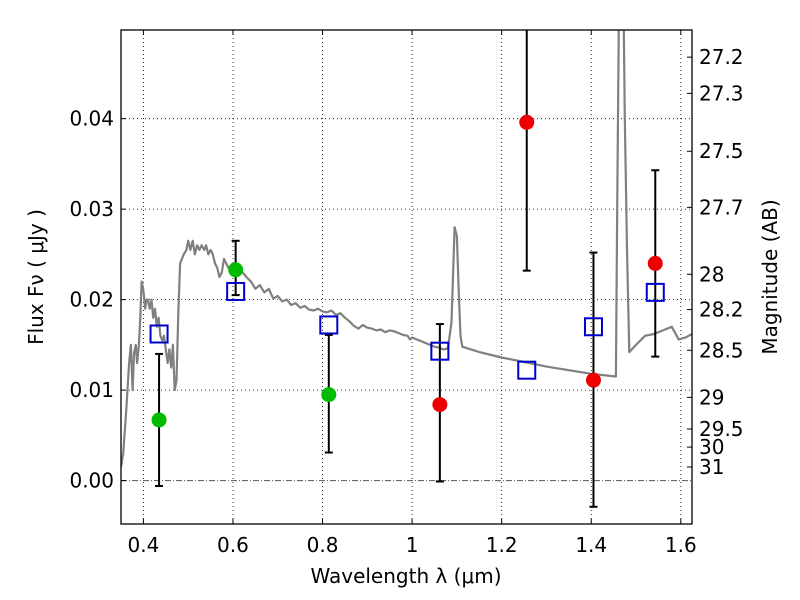 The width and height of the screenshot is (800, 600). I want to click on magnitude-tick-label: 27.2, so click(721, 57).